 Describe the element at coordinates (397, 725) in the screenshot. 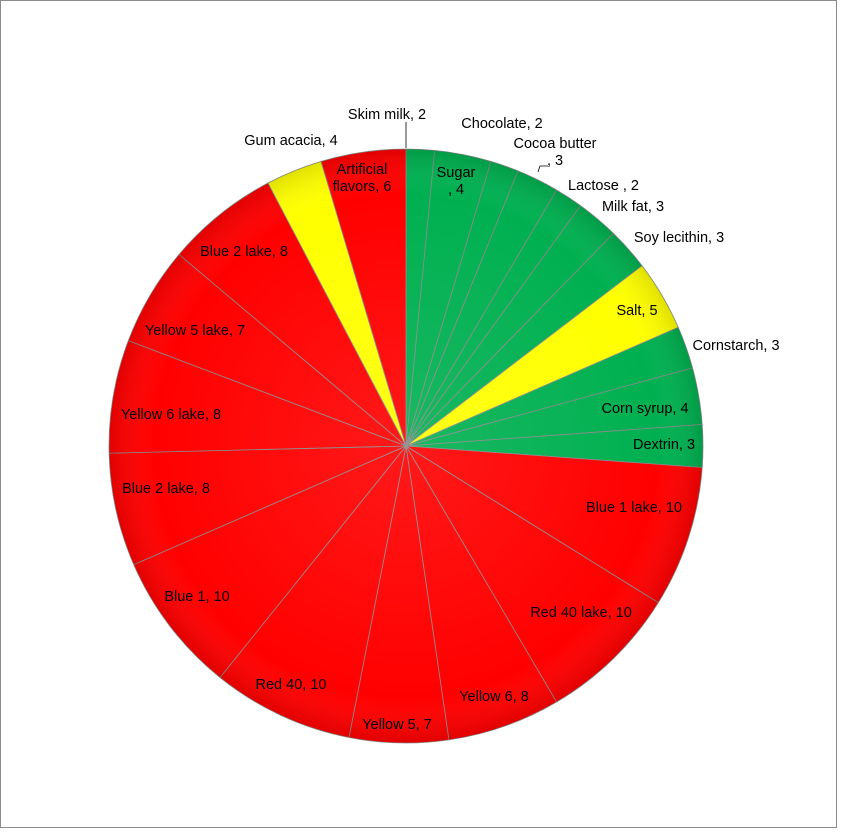

I see `label-yellow-5-14: Yellow 5, 7` at that location.